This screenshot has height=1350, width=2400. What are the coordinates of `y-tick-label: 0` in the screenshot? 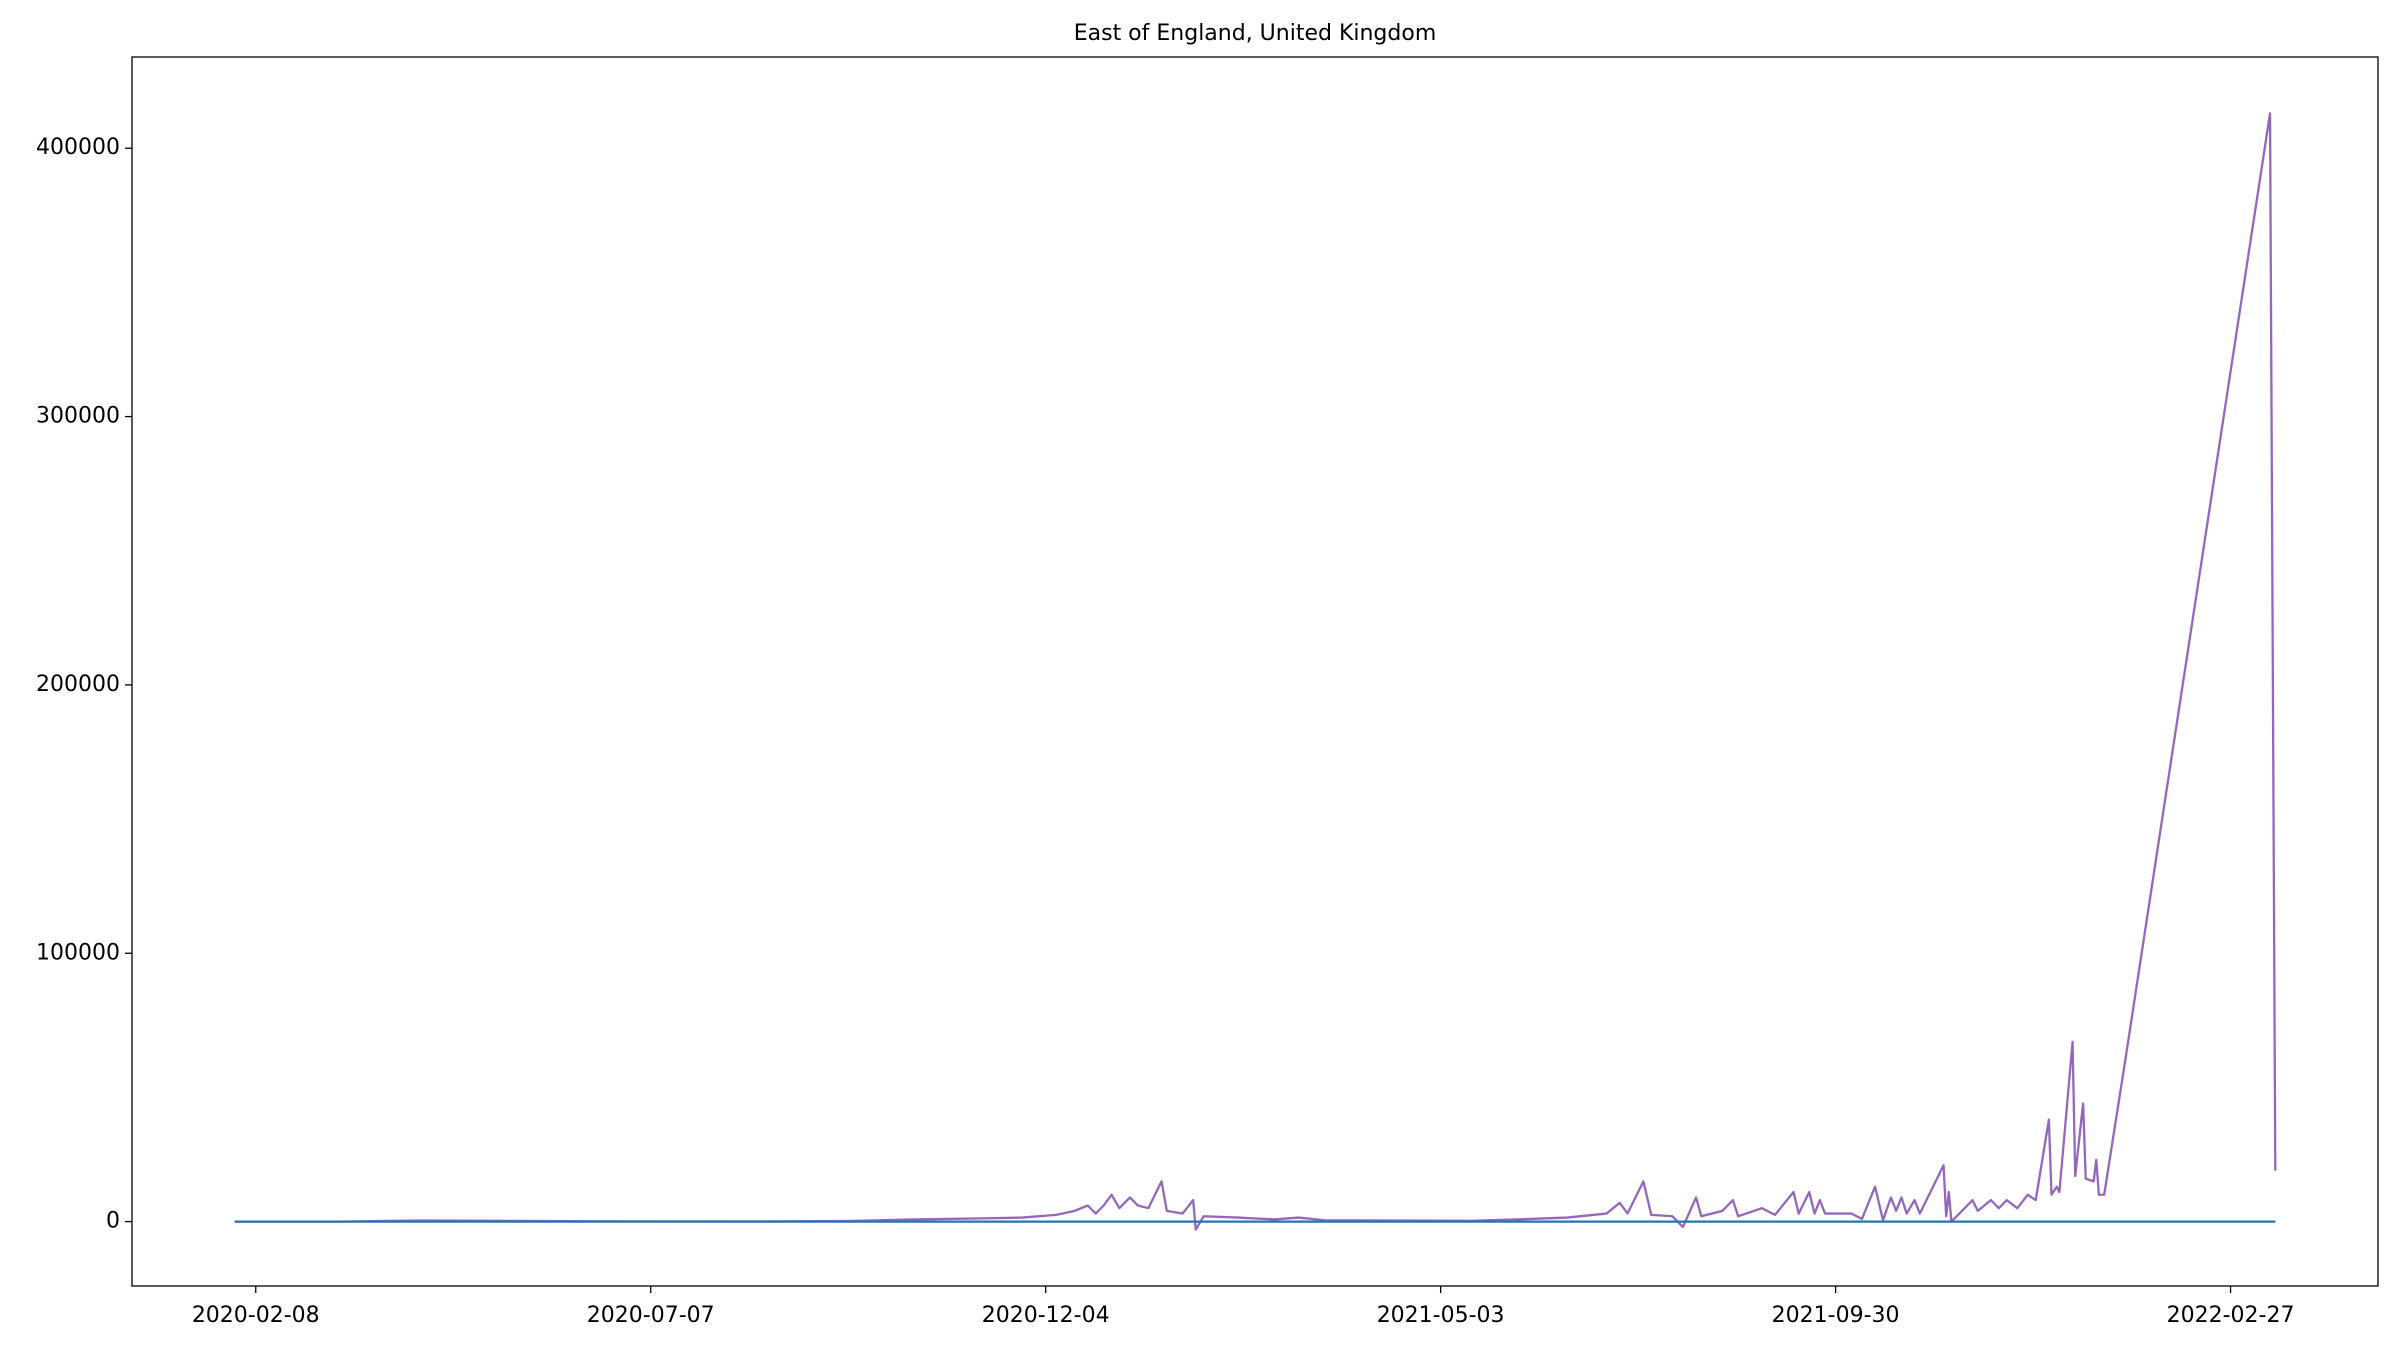 It's located at (113, 1221).